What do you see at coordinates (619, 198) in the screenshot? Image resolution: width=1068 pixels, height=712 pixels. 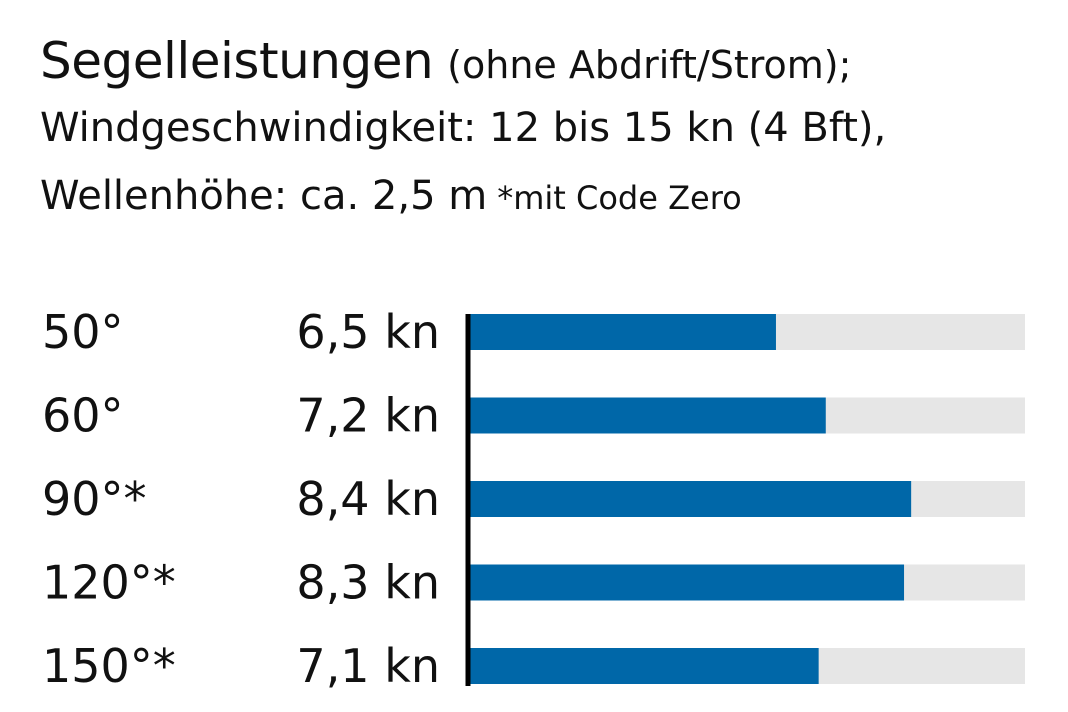 I see `code-zero-note: *mit Code Zero` at bounding box center [619, 198].